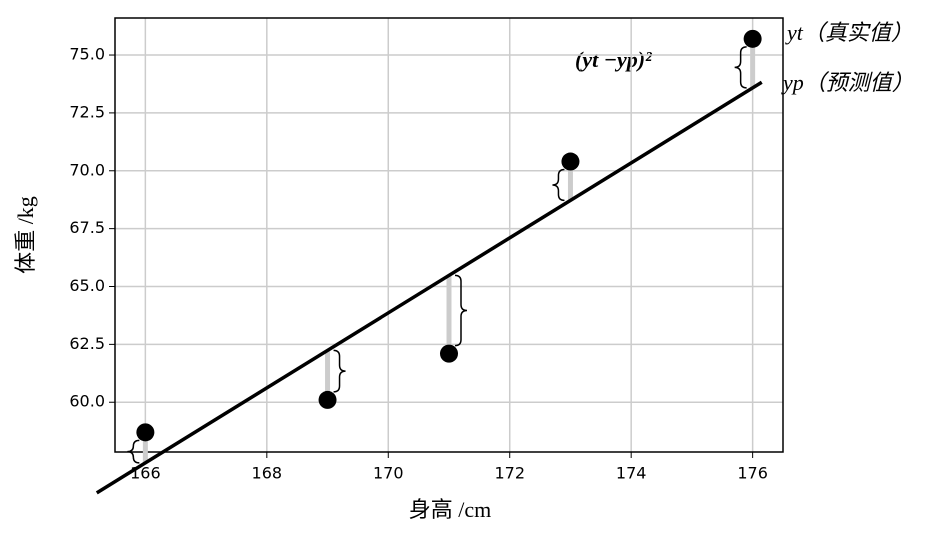  What do you see at coordinates (631, 473) in the screenshot?
I see `x-tick-label: 174` at bounding box center [631, 473].